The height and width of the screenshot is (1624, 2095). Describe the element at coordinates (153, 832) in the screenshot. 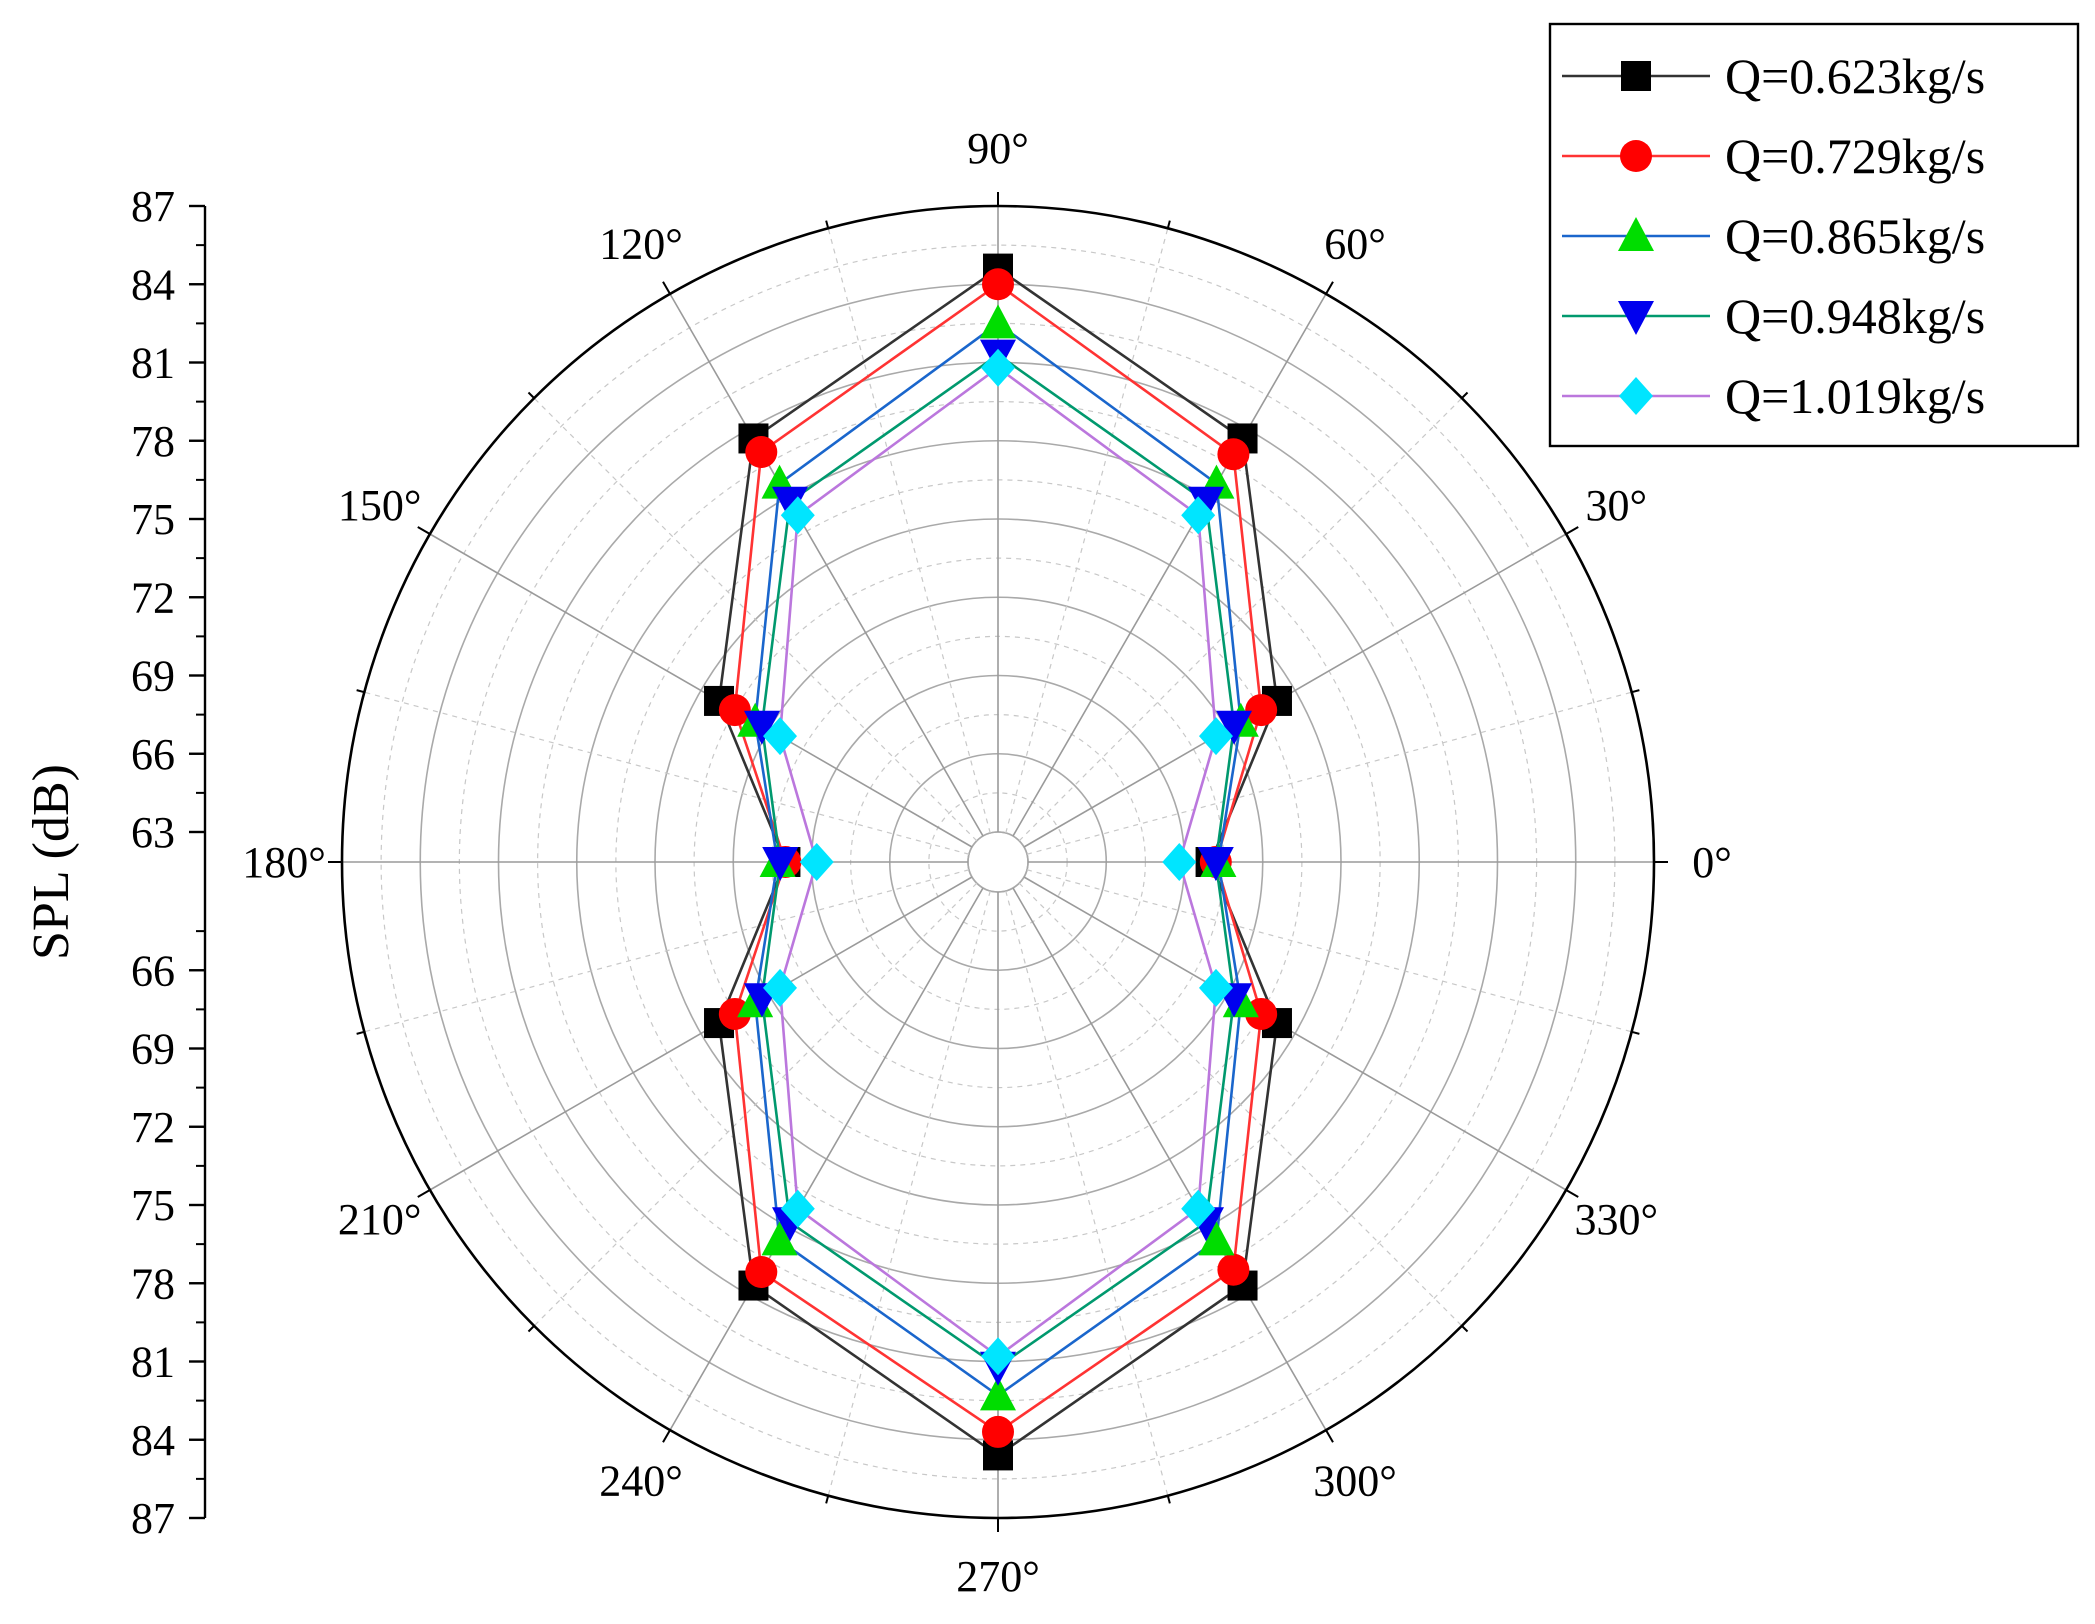

I see `tick-label: 63` at that location.